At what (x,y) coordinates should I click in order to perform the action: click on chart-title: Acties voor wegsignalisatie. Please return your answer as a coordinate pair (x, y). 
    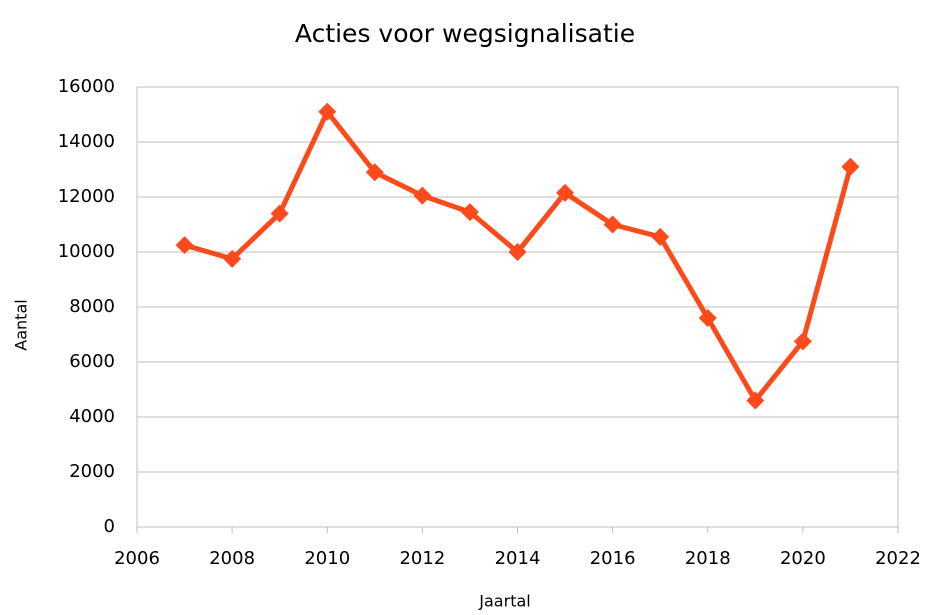
    Looking at the image, I should click on (465, 33).